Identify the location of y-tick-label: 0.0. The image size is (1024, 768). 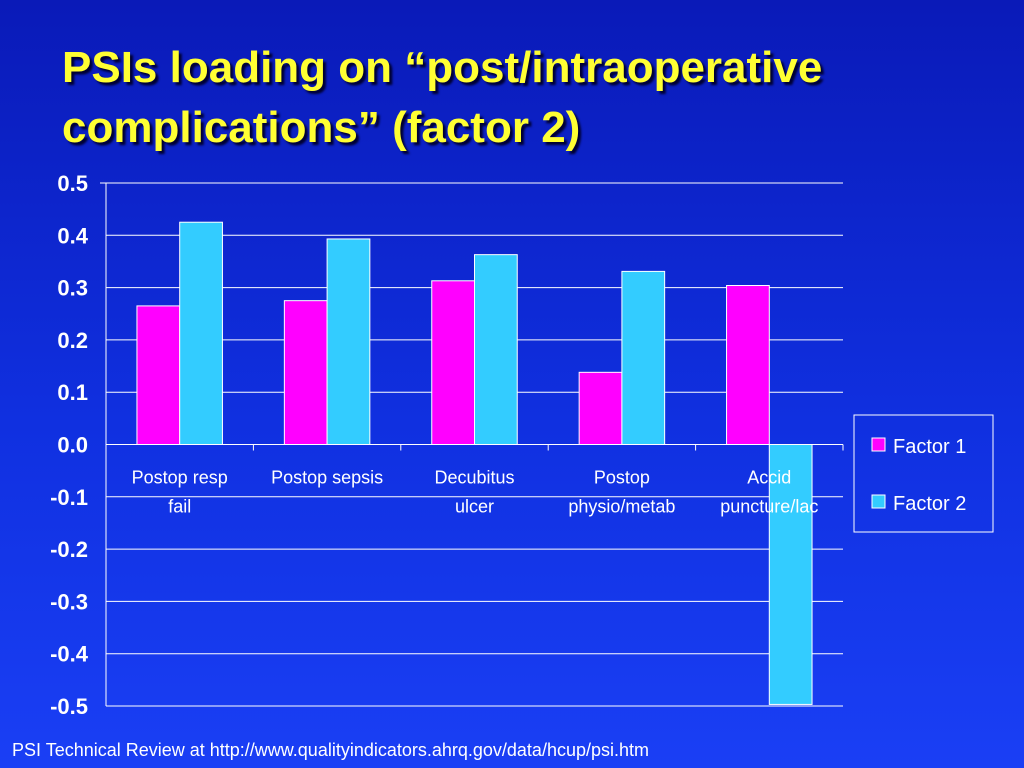
(72, 445).